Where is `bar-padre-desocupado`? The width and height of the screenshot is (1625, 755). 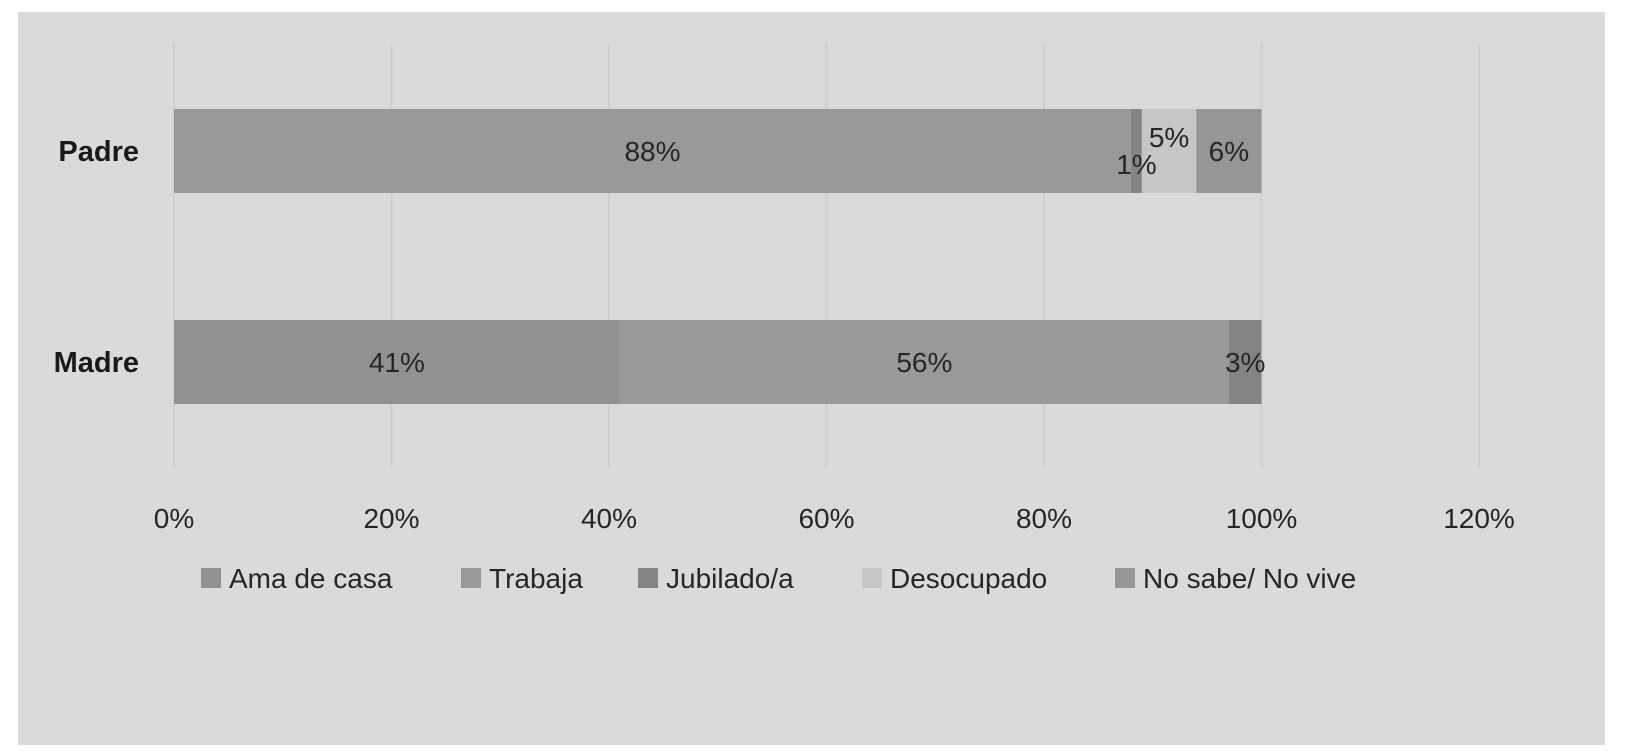 bar-padre-desocupado is located at coordinates (1169, 151).